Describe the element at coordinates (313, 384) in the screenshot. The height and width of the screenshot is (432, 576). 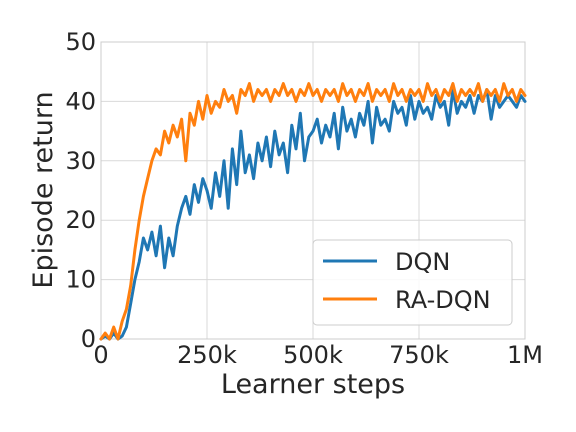
I see `x-axis-label: Learner steps` at that location.